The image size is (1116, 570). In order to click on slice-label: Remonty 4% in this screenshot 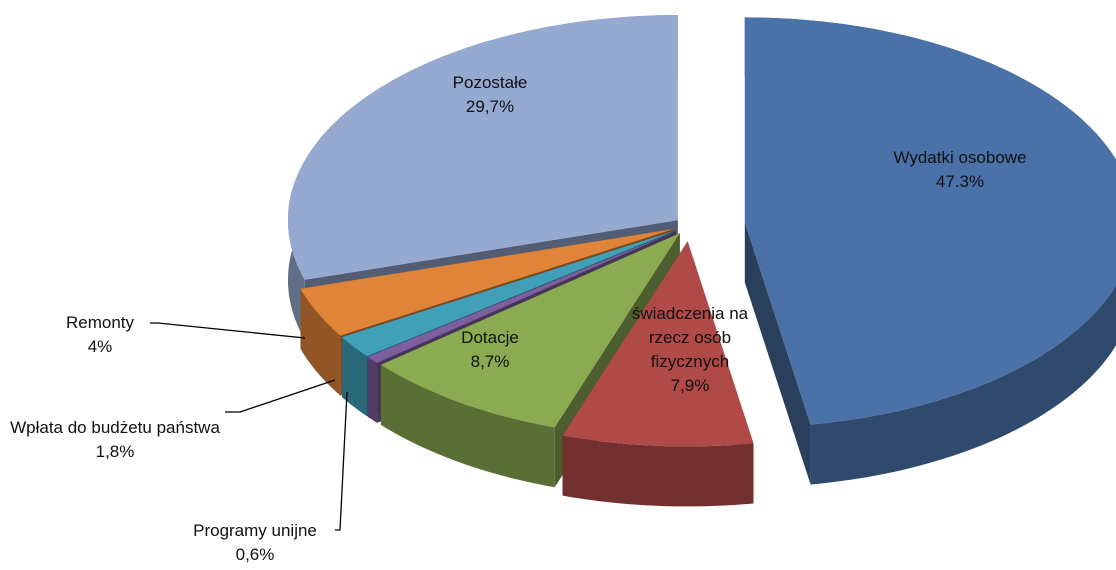, I will do `click(100, 335)`.